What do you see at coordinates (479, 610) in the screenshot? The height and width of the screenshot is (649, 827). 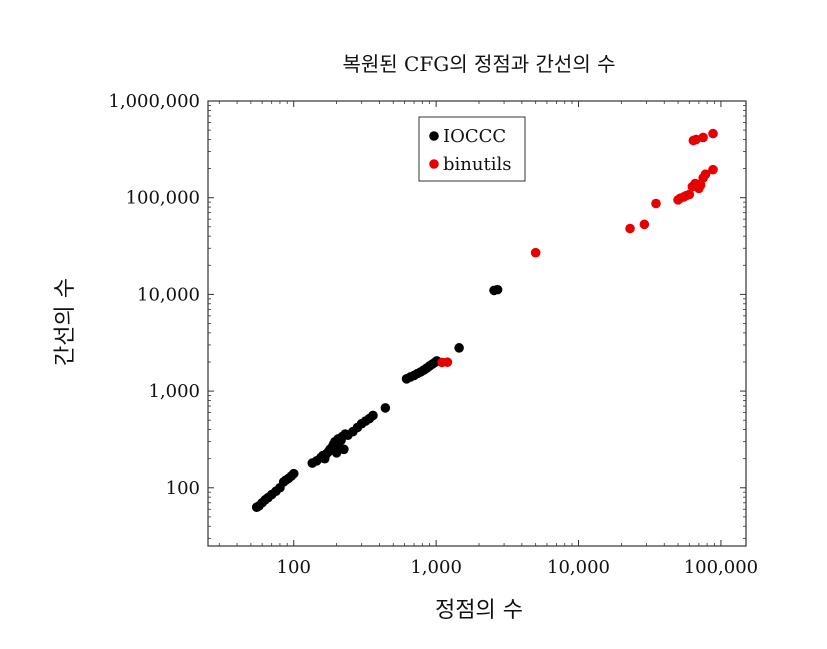 I see `x-axis-title: 정점의 수` at bounding box center [479, 610].